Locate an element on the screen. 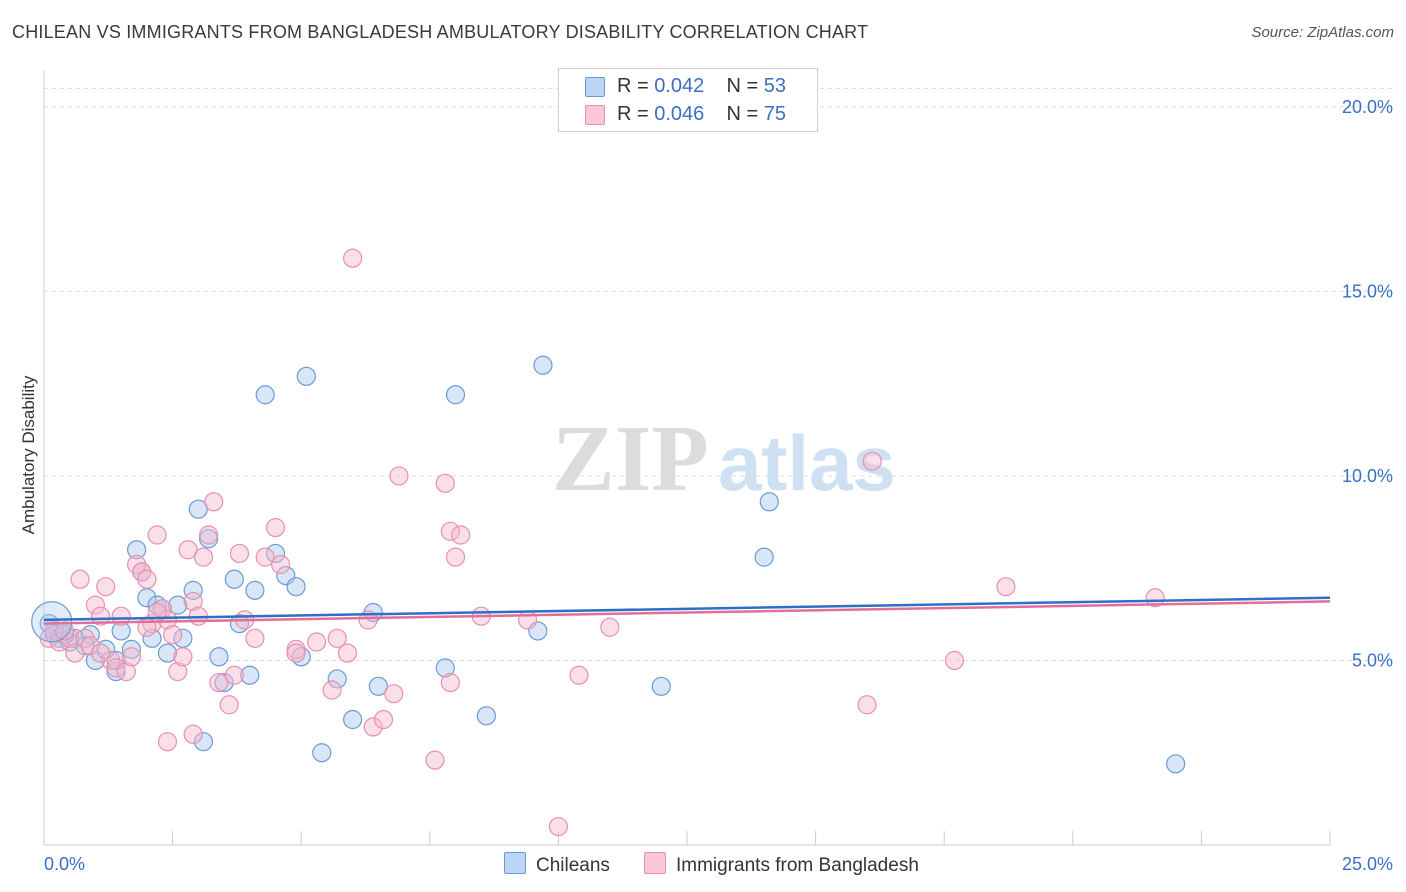 The height and width of the screenshot is (892, 1406). x-tick-label-max: 25.0% is located at coordinates (1367, 864).